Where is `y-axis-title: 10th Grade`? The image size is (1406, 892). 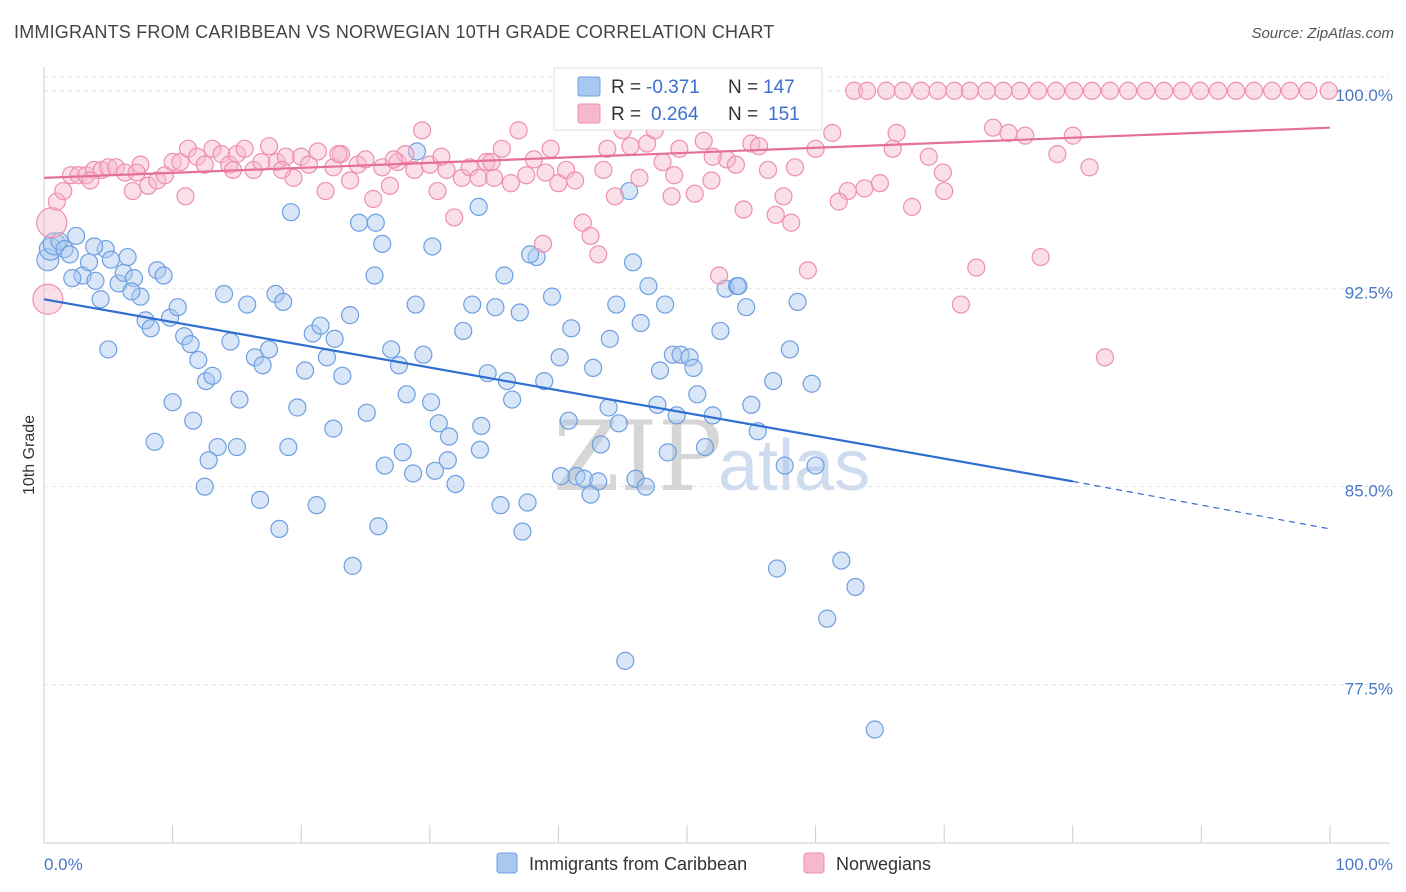
y-axis-title: 10th Grade is located at coordinates (29, 455).